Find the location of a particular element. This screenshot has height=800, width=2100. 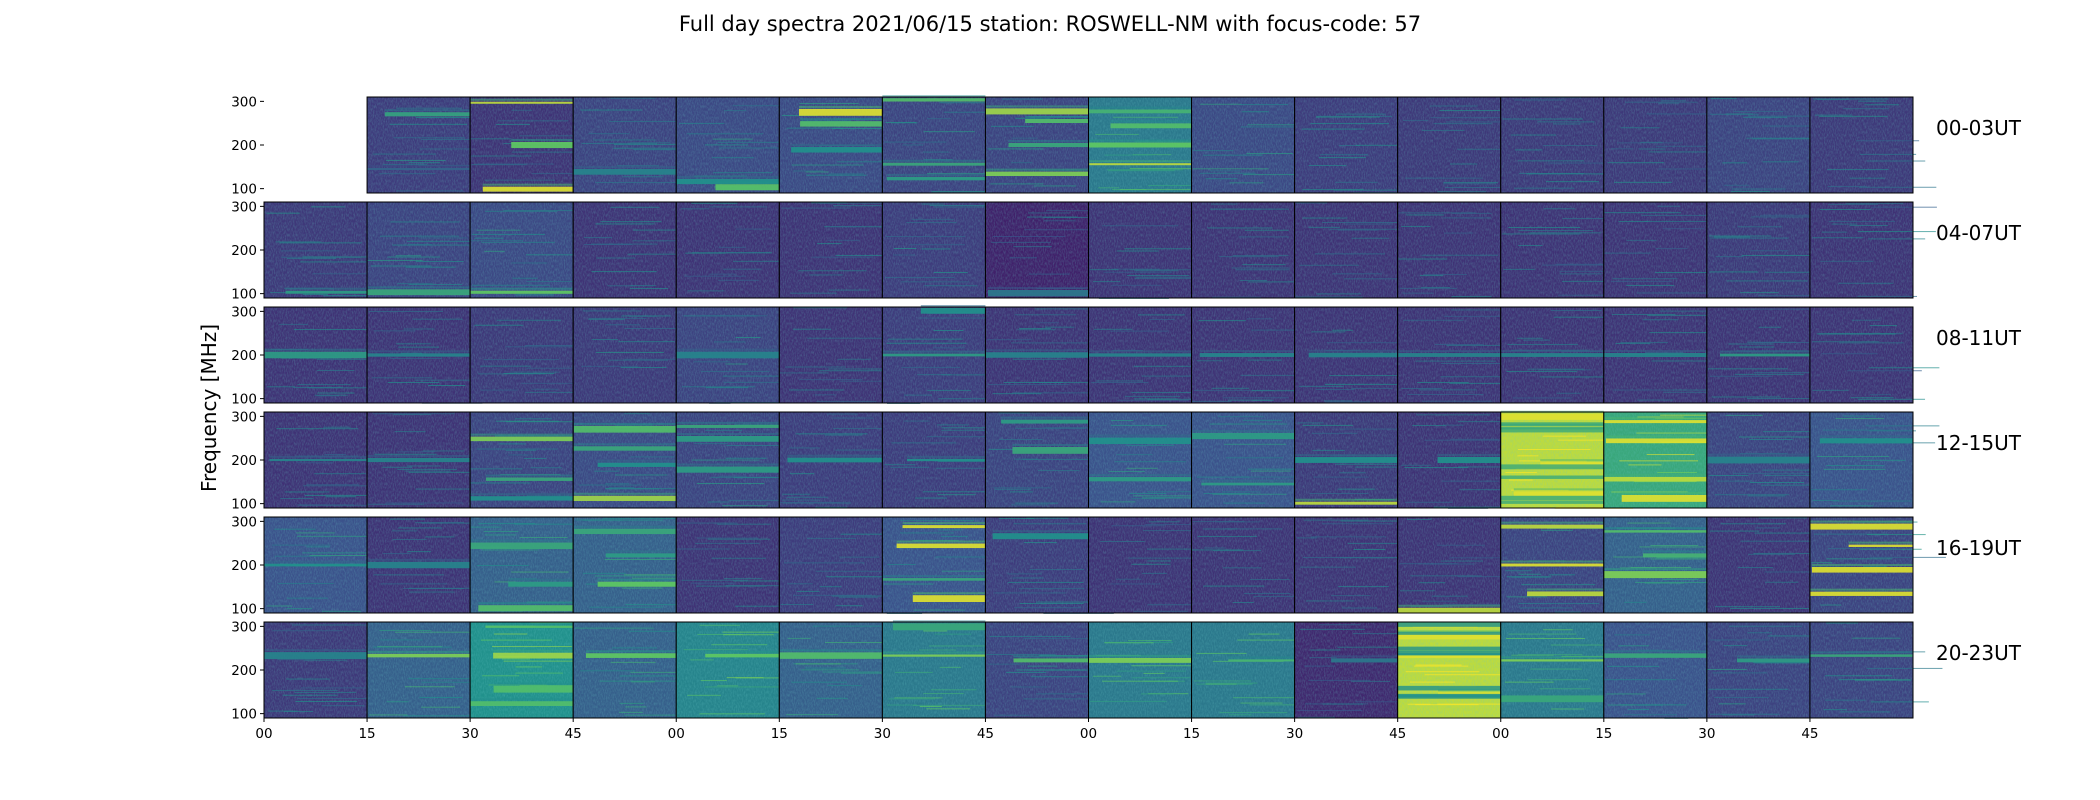

x-tick-label: 00 is located at coordinates (1500, 734).